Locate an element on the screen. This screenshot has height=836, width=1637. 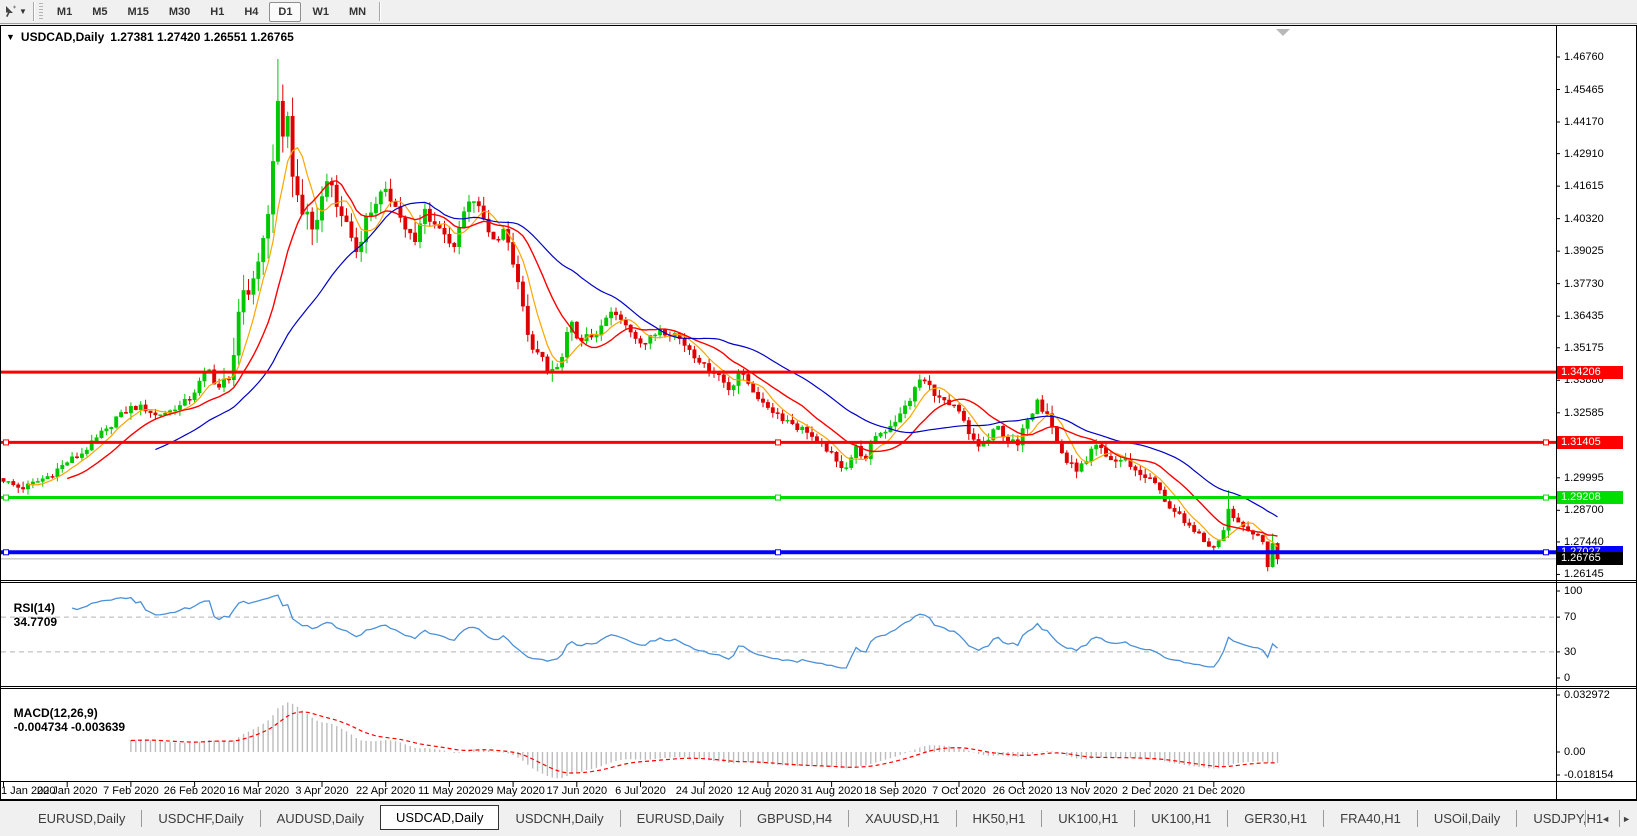
tab-scroll-controls: ◄ ► is located at coordinates (1606, 818).